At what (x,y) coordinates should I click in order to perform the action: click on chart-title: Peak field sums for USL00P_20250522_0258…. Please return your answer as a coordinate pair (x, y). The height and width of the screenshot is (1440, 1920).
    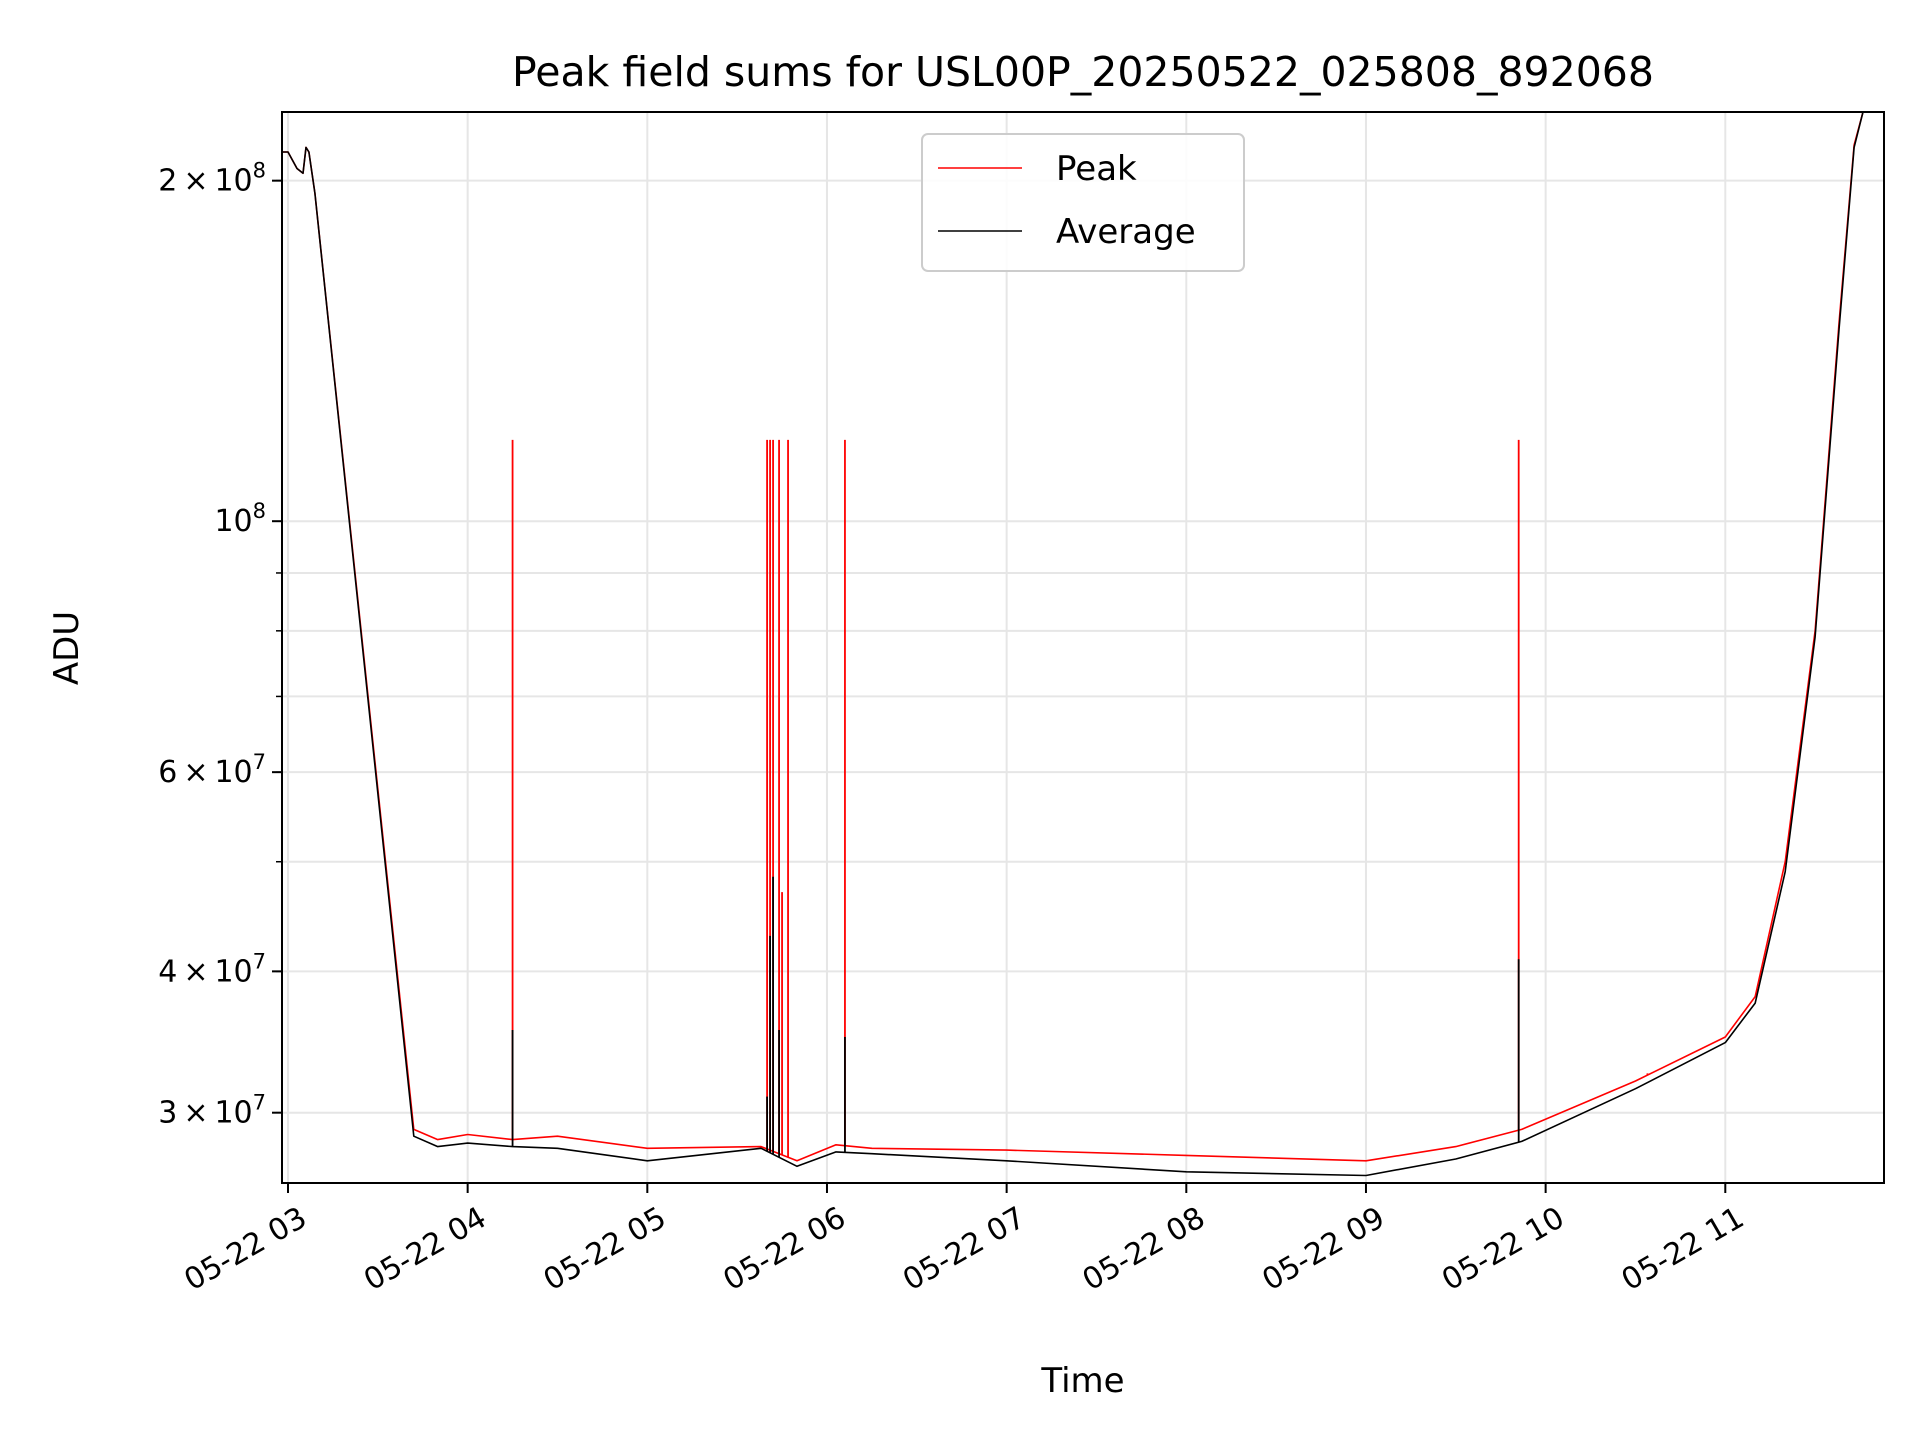
    Looking at the image, I should click on (1083, 72).